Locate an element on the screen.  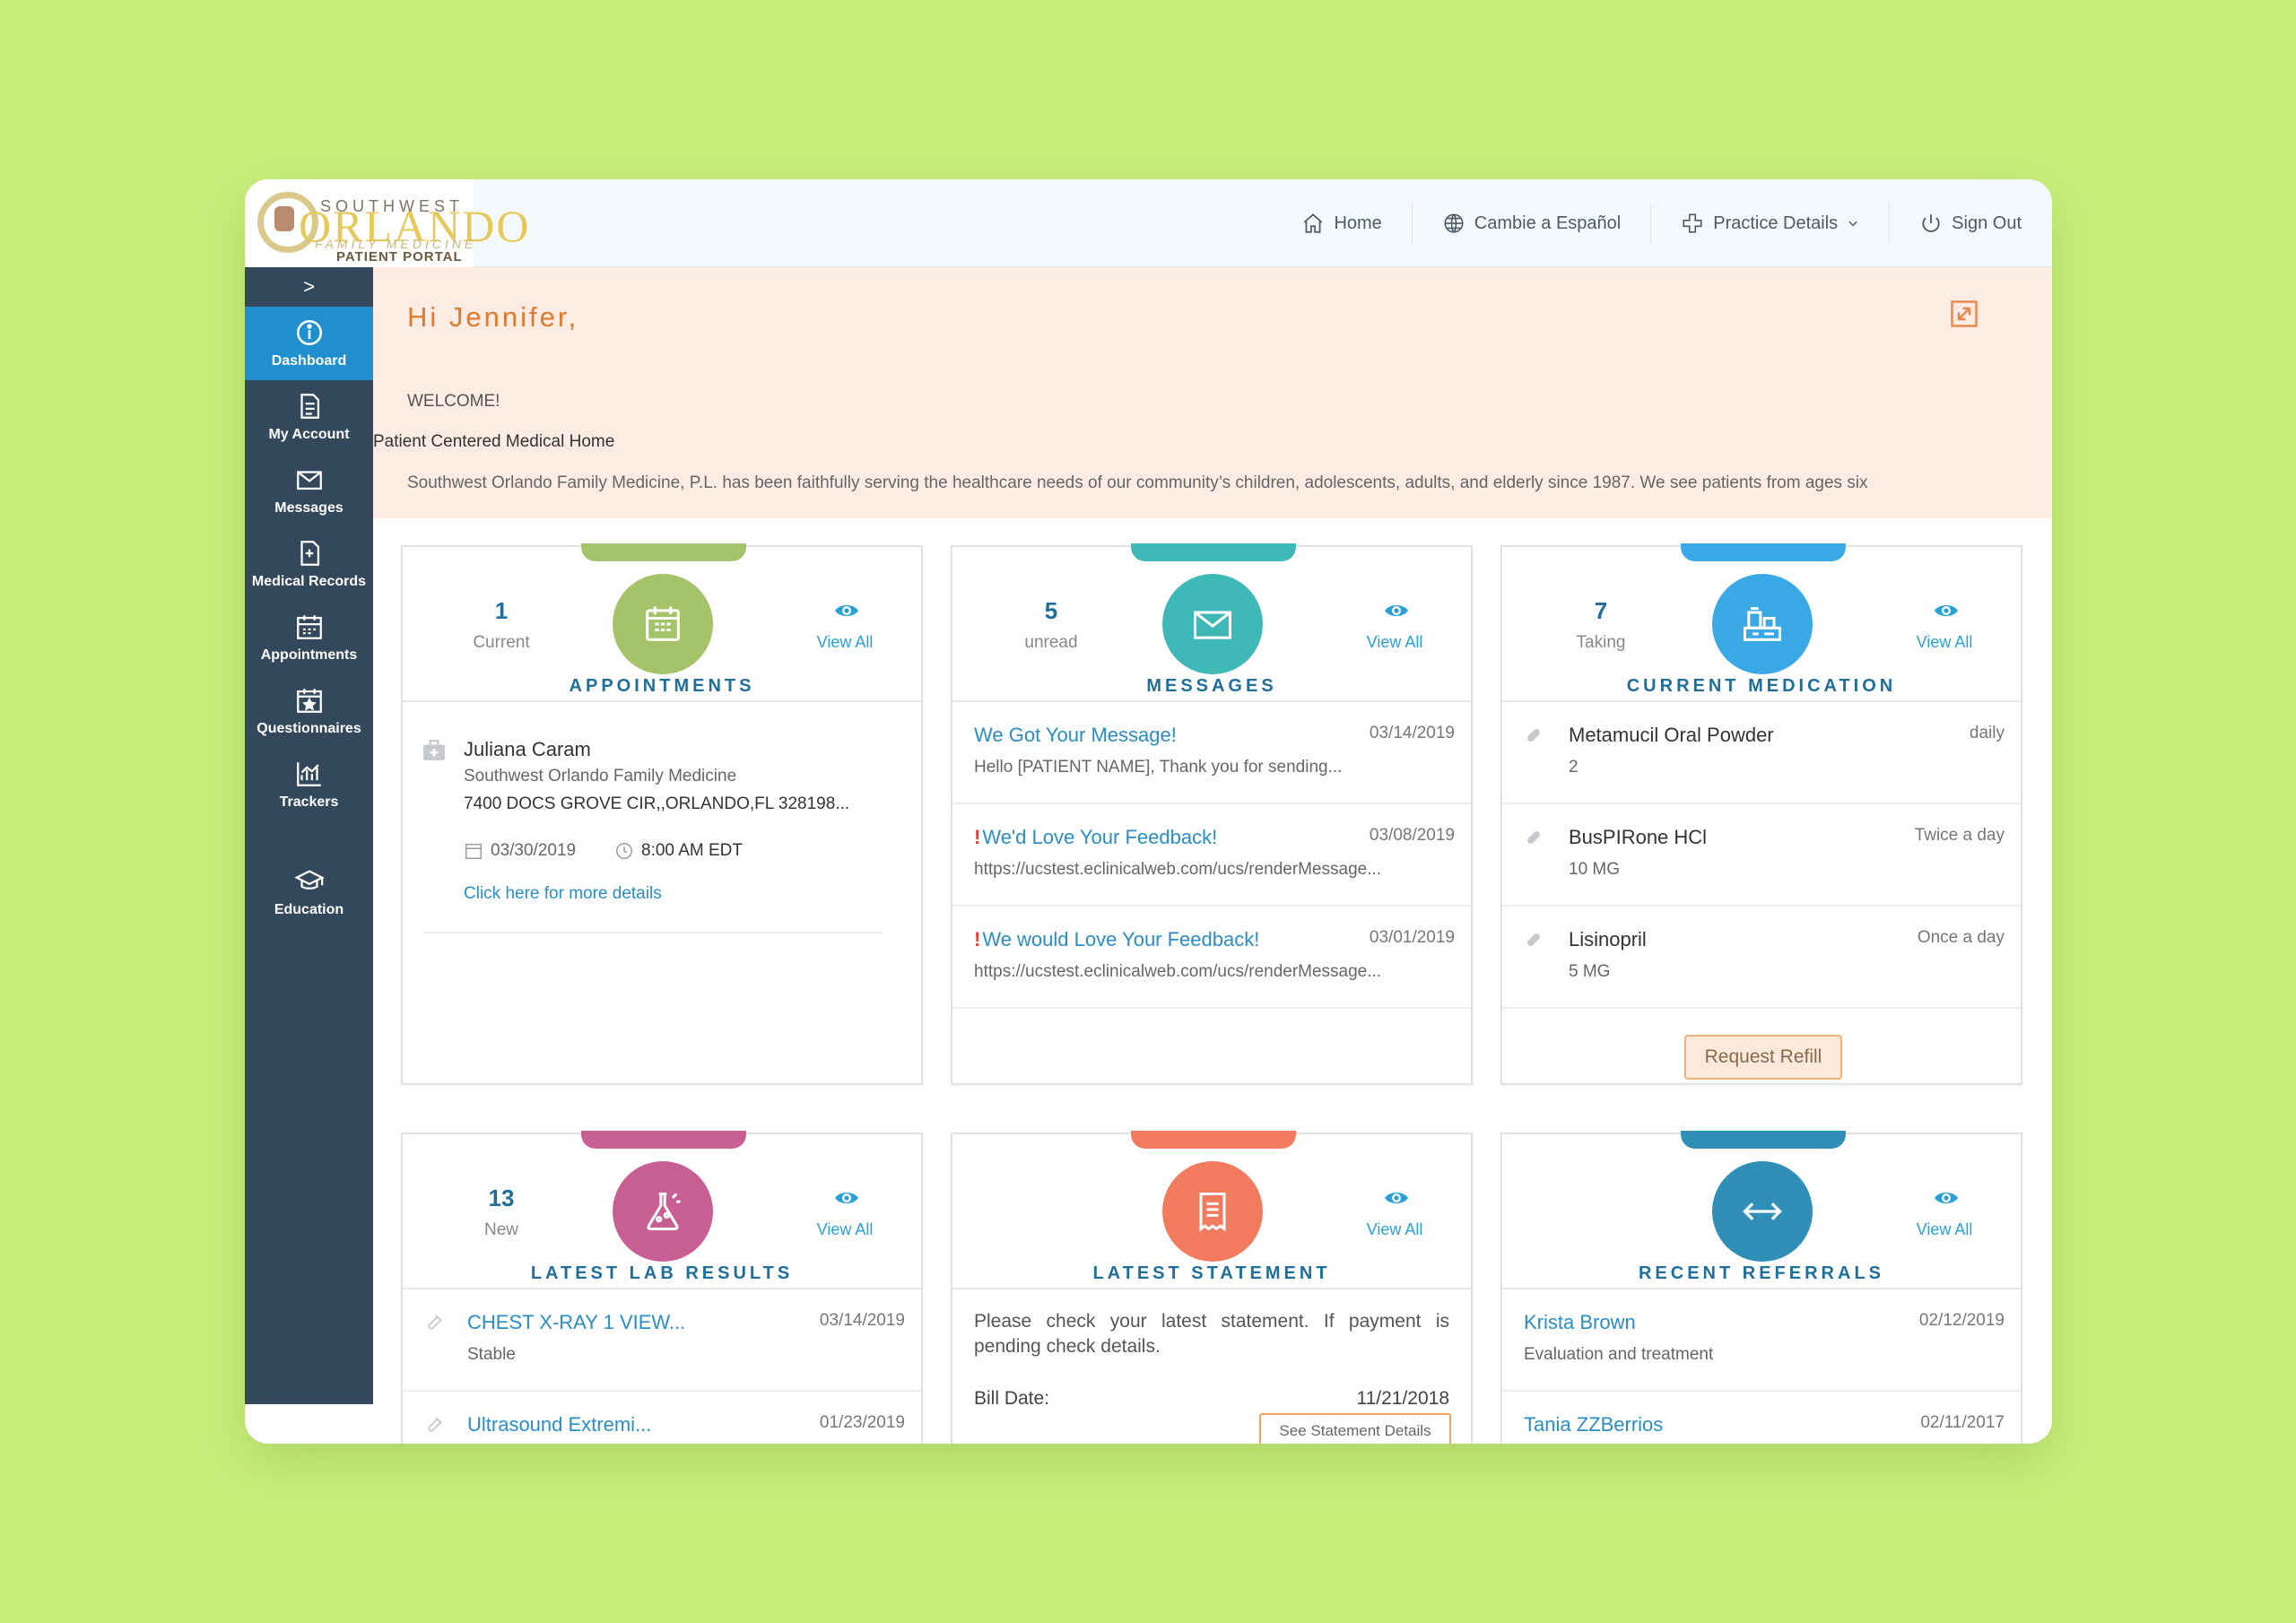
sidebar-item-my-account: My Account is located at coordinates (309, 417).